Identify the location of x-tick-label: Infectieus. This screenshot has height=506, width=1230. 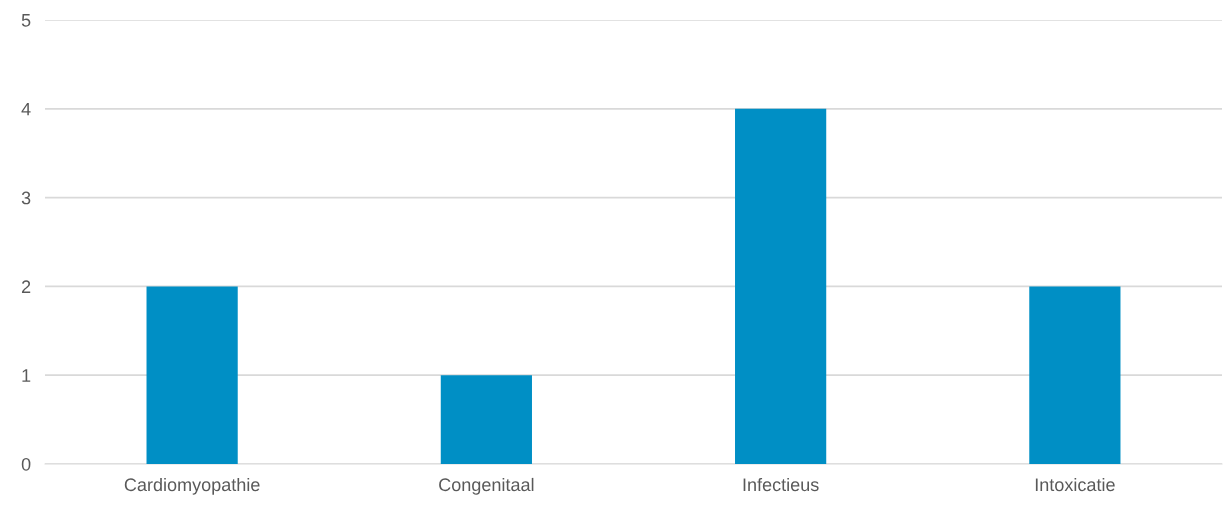
(781, 484).